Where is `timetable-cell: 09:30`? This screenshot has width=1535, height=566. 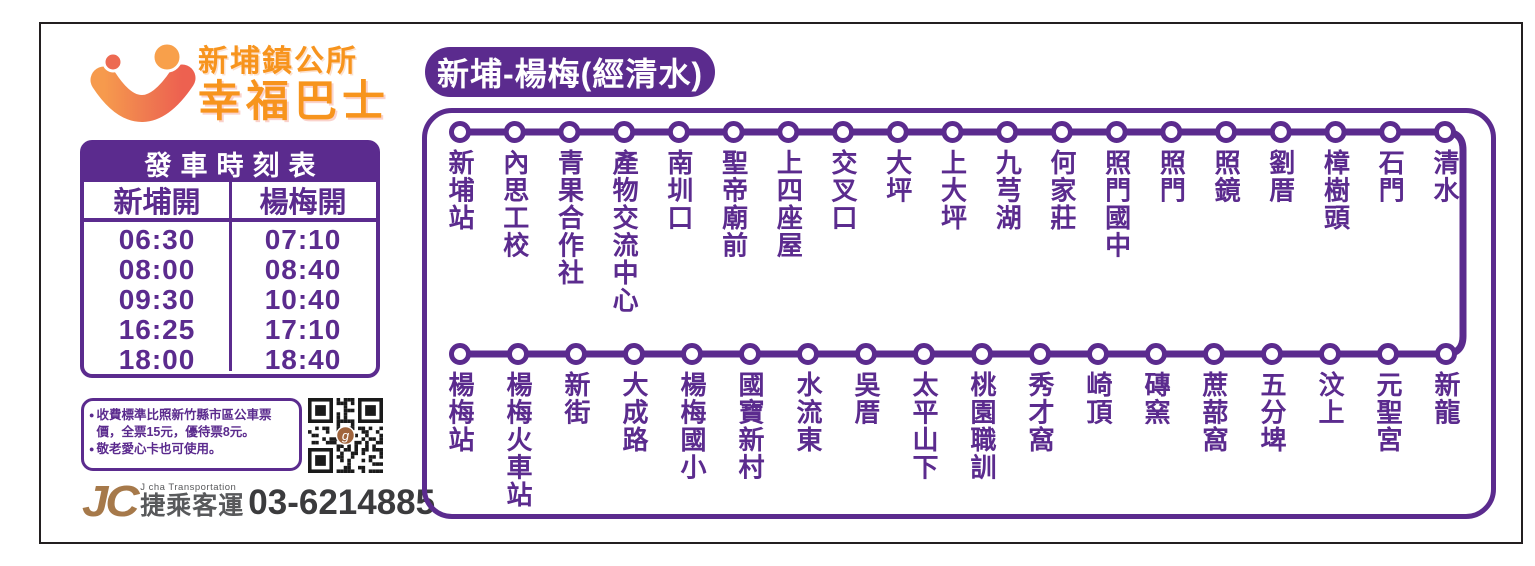 timetable-cell: 09:30 is located at coordinates (157, 299).